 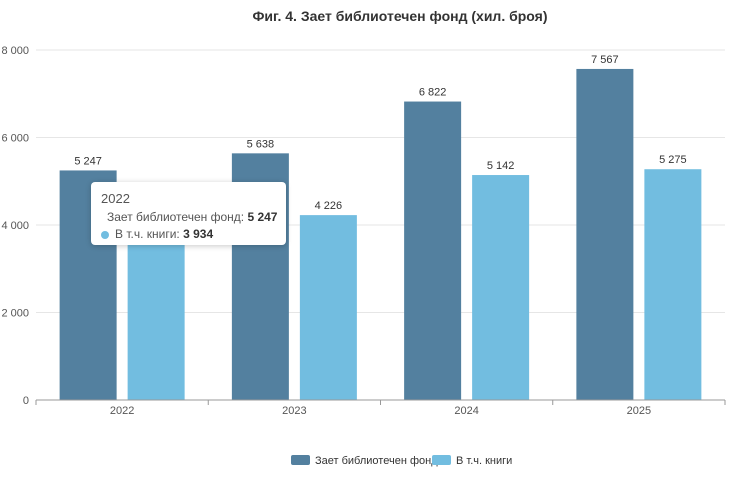 What do you see at coordinates (441, 460) in the screenshot?
I see `legend-swatch-books` at bounding box center [441, 460].